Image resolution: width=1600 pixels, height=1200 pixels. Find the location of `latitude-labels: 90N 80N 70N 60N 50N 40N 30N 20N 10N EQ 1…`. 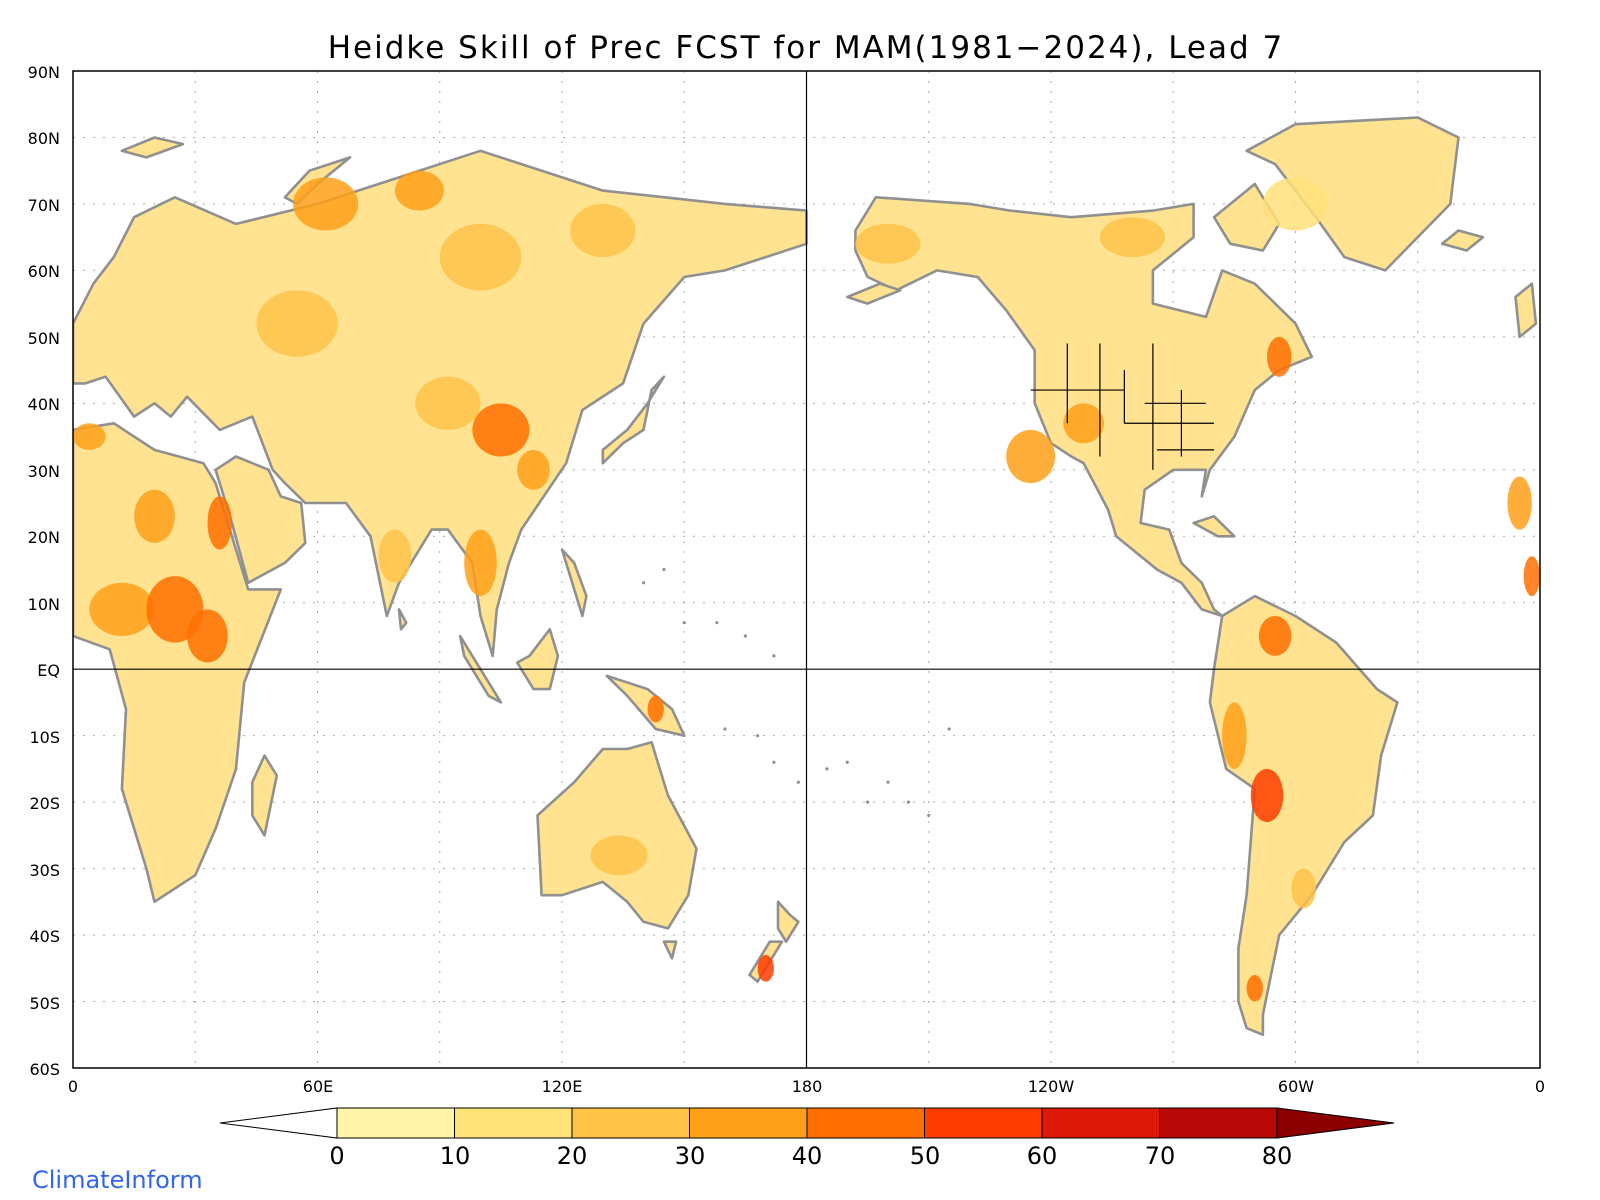

latitude-labels: 90N 80N 70N 60N 50N 40N 30N 20N 10N EQ 1… is located at coordinates (44, 571).